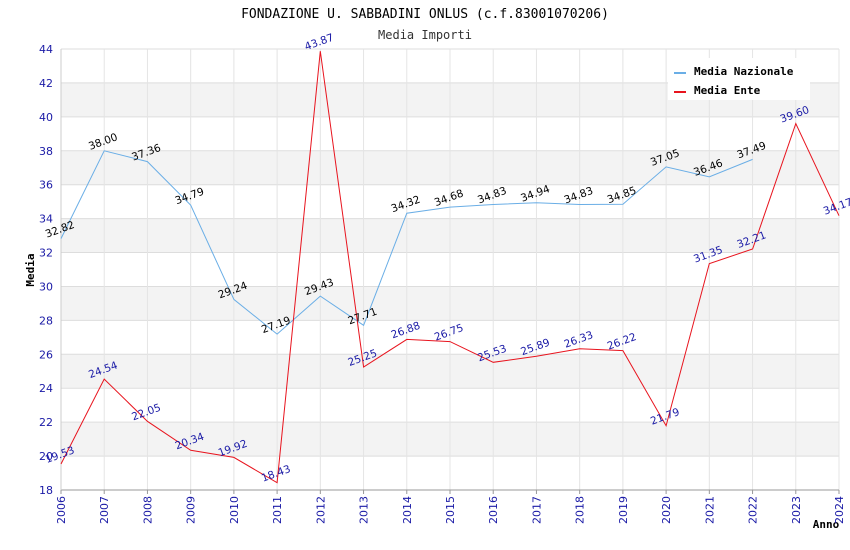 Image resolution: width=850 pixels, height=550 pixels. I want to click on data-label: 34.68, so click(449, 199).